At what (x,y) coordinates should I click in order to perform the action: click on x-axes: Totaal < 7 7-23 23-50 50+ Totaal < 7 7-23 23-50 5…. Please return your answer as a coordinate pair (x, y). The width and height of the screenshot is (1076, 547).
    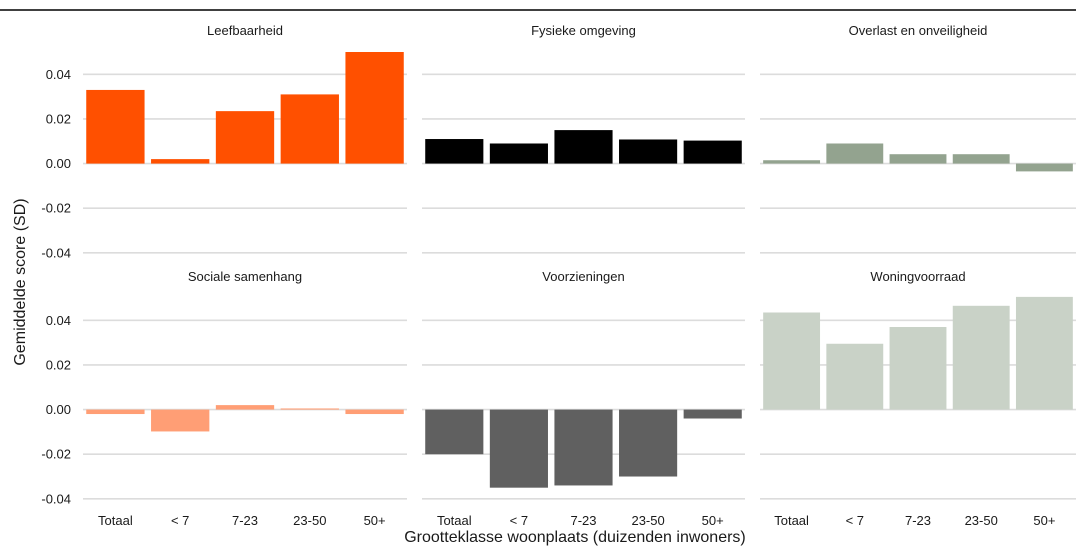
    Looking at the image, I should click on (576, 520).